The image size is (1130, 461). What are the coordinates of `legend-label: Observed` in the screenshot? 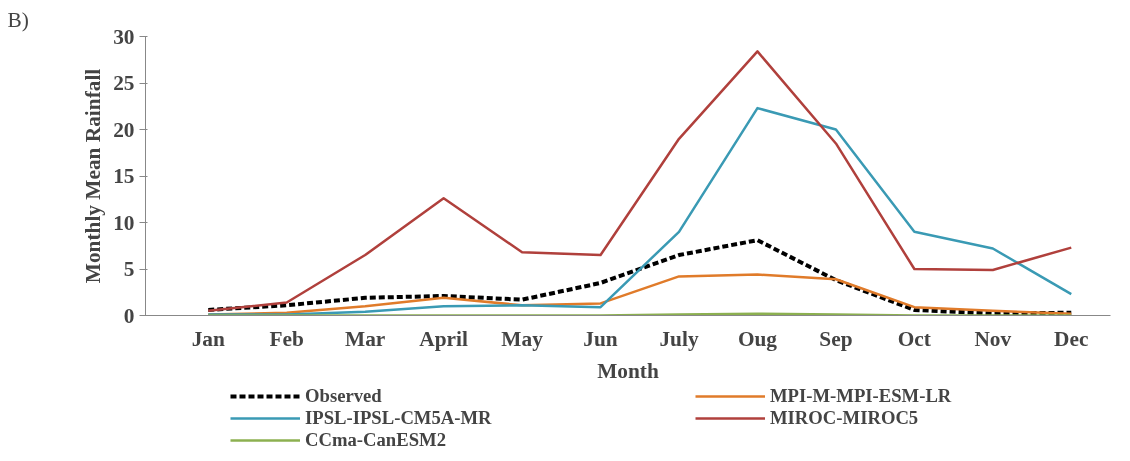 It's located at (344, 396).